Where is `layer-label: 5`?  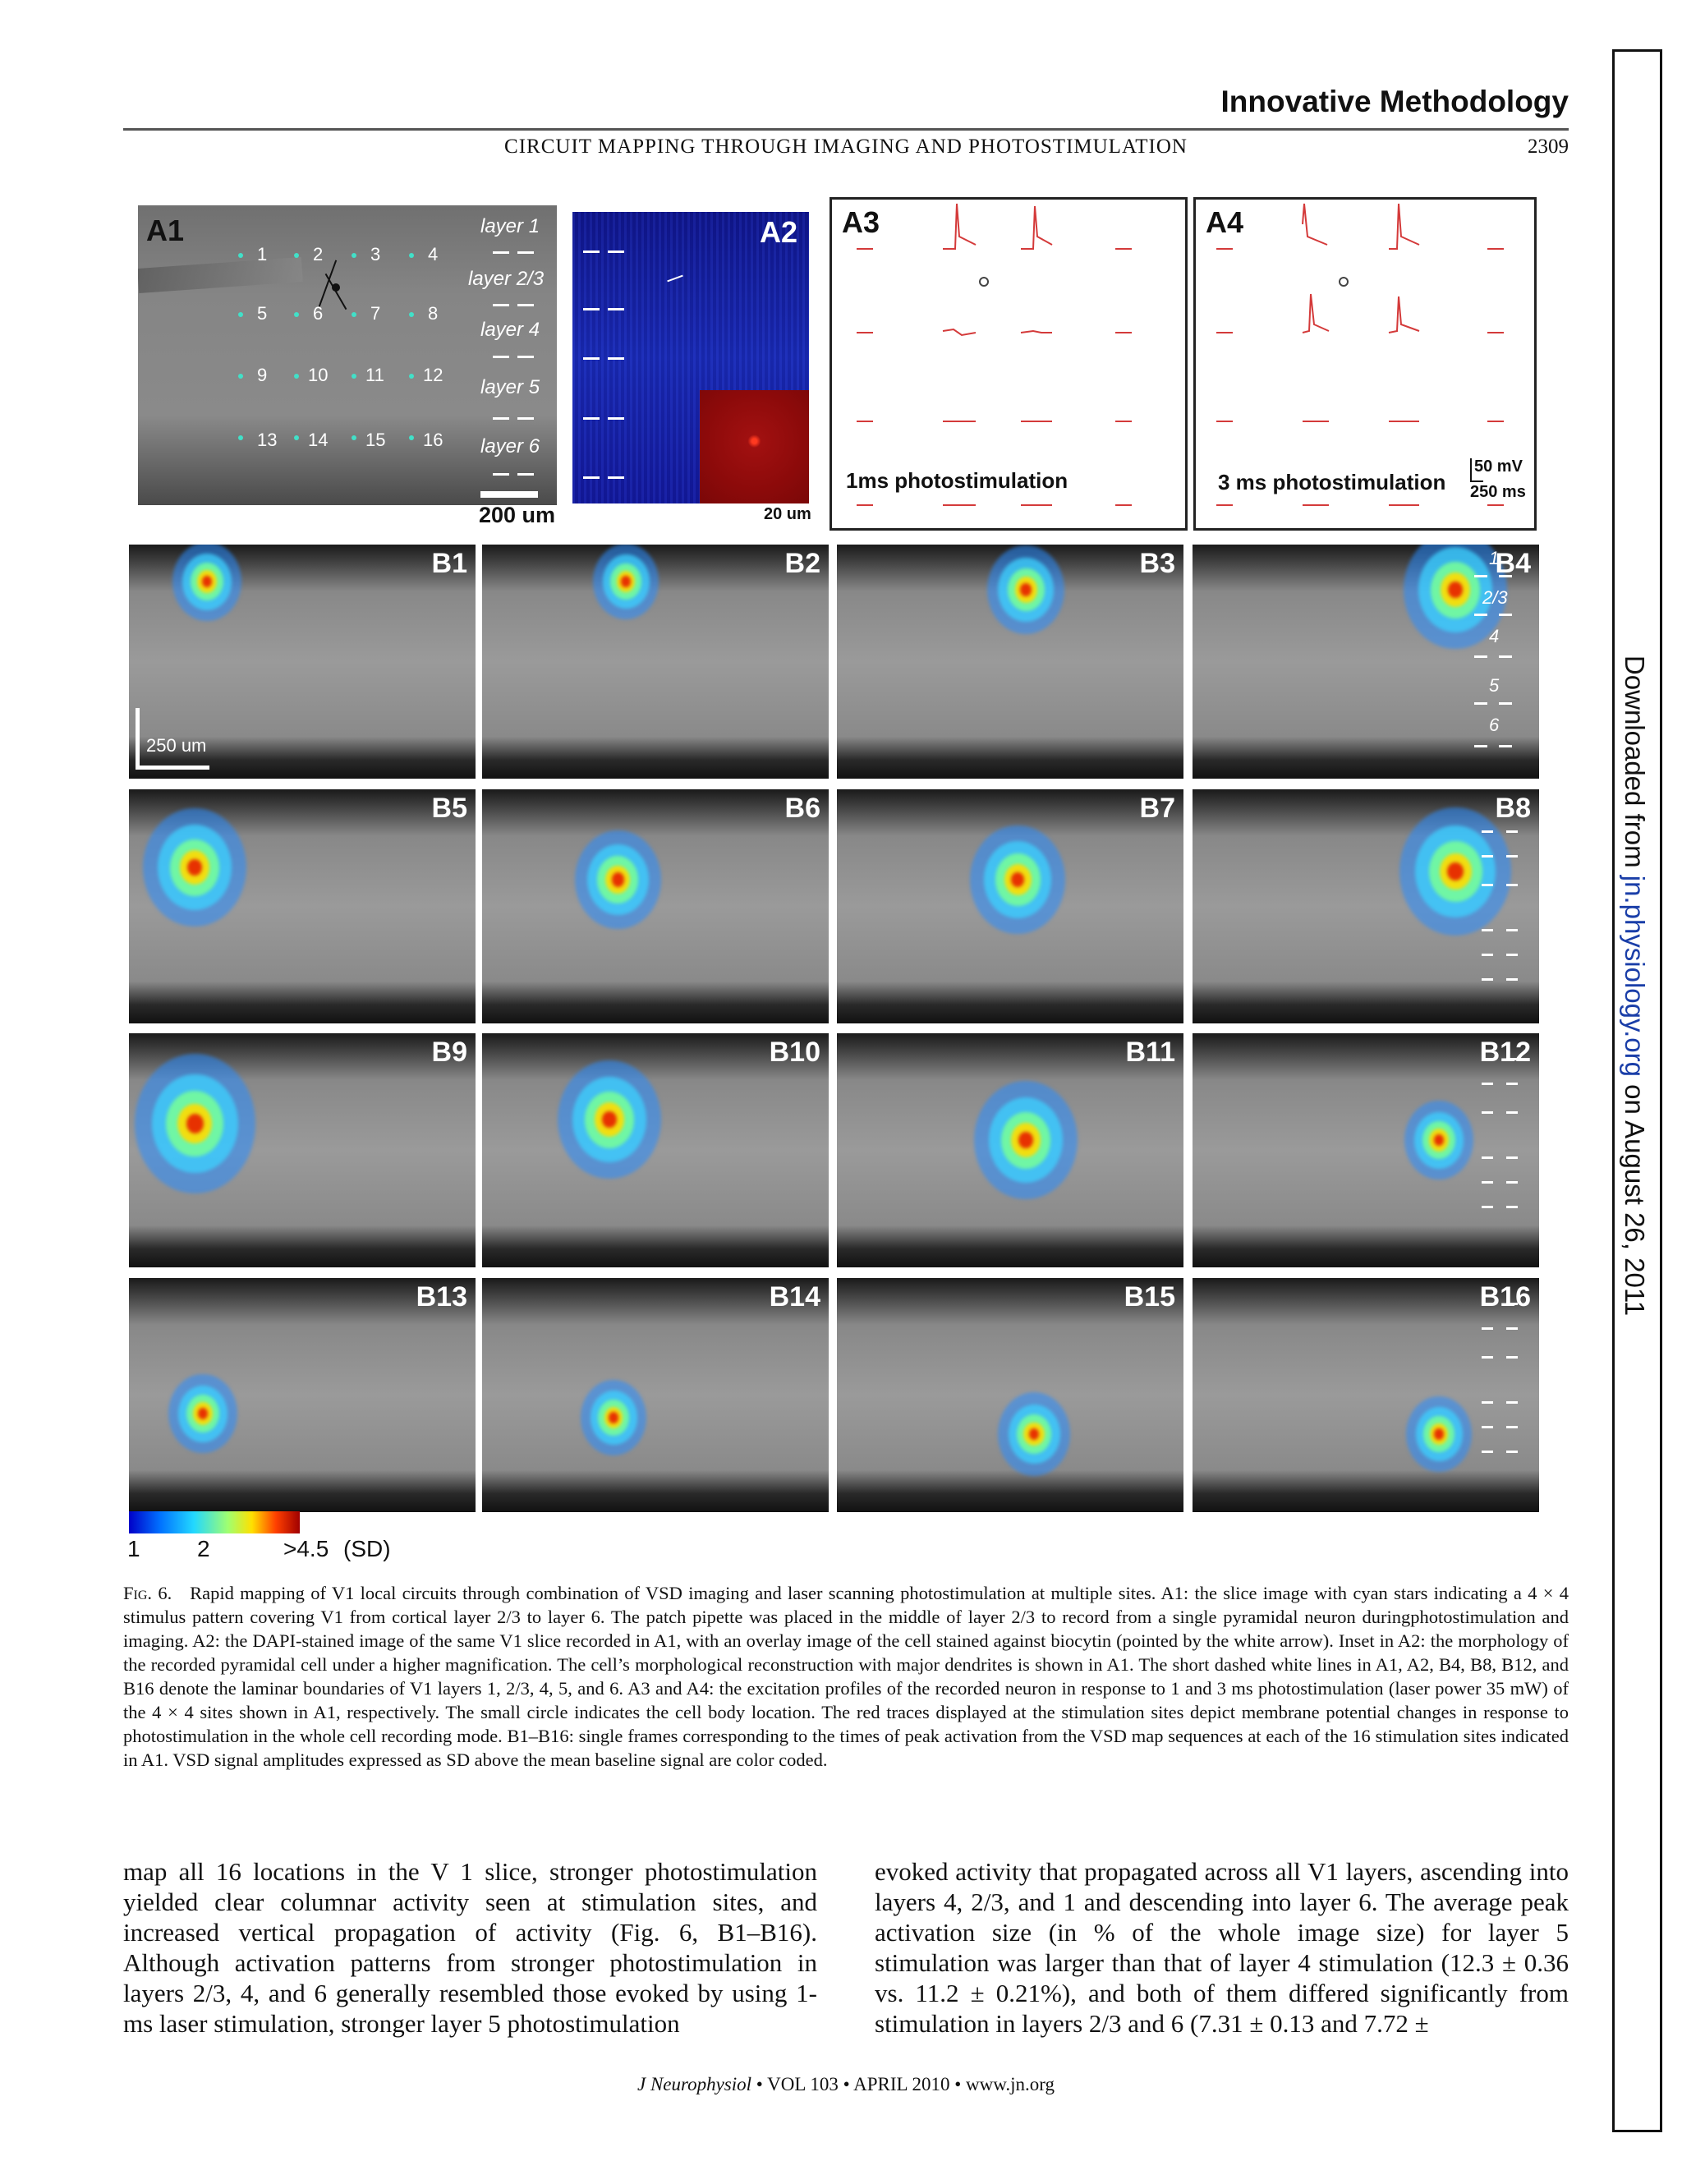 layer-label: 5 is located at coordinates (1494, 685).